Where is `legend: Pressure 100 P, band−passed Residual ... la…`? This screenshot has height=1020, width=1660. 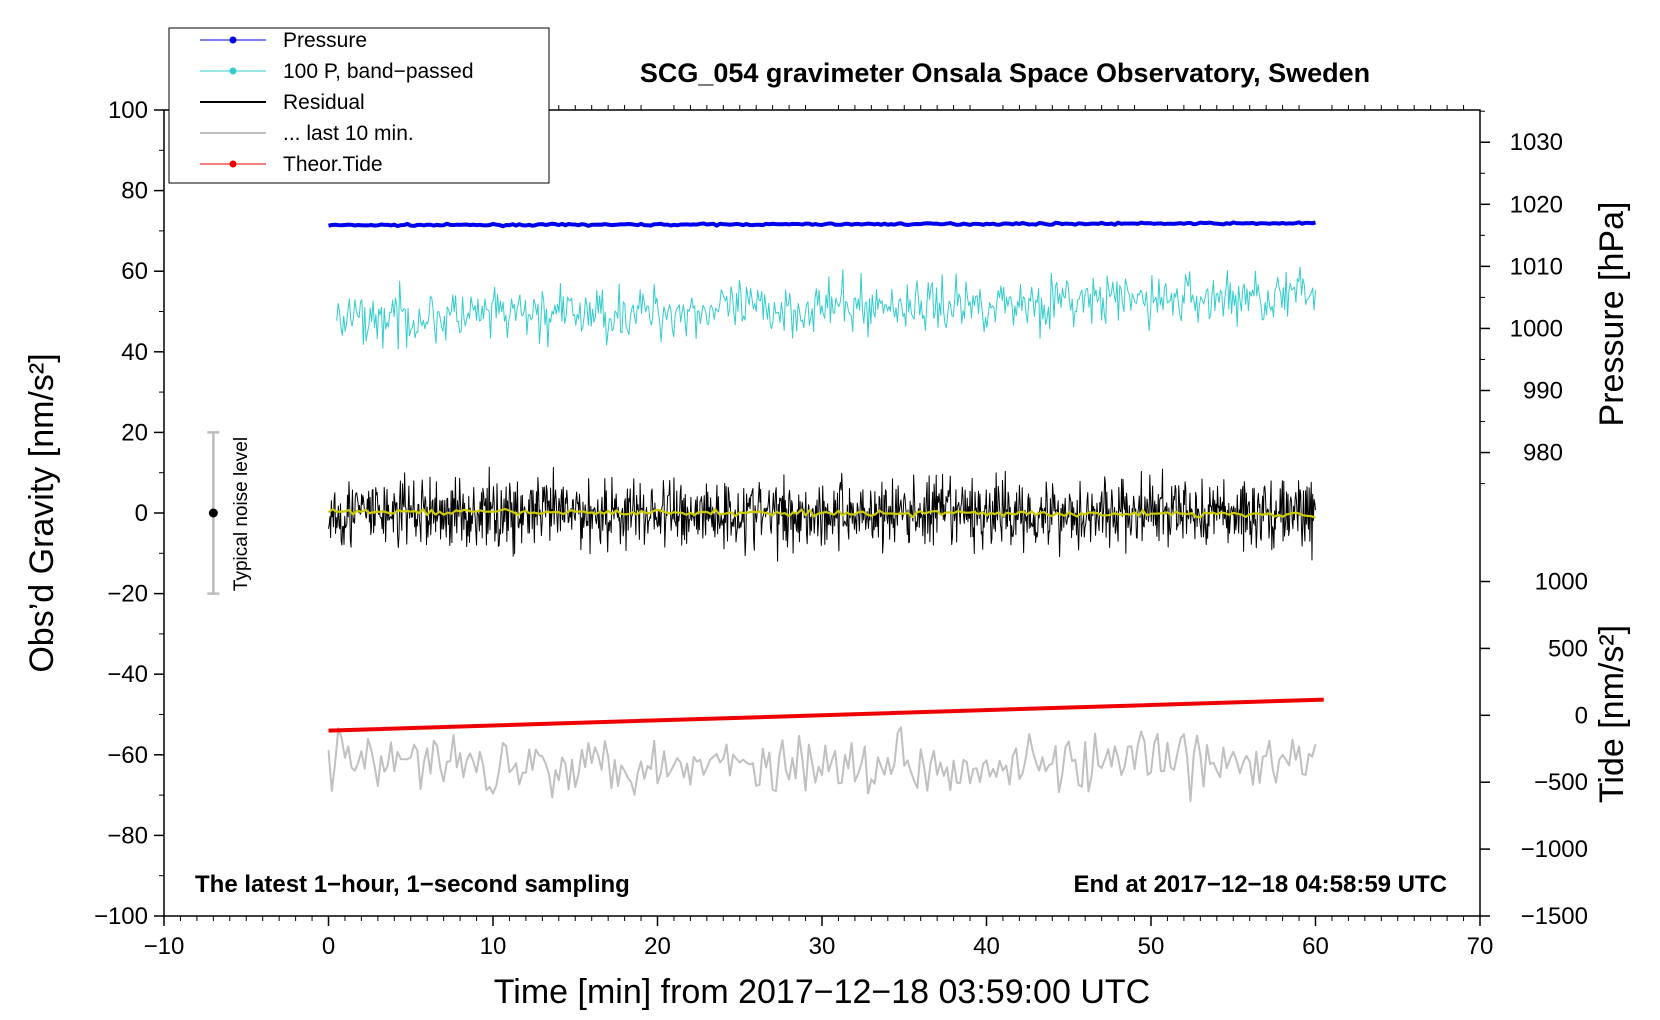 legend: Pressure 100 P, band−passed Residual ... la… is located at coordinates (359, 105).